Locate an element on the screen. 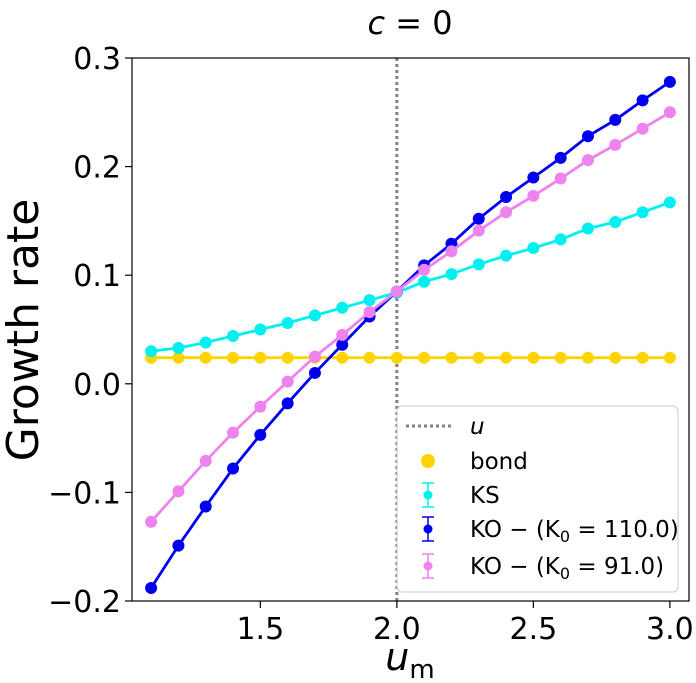  legend-box is located at coordinates (537, 499).